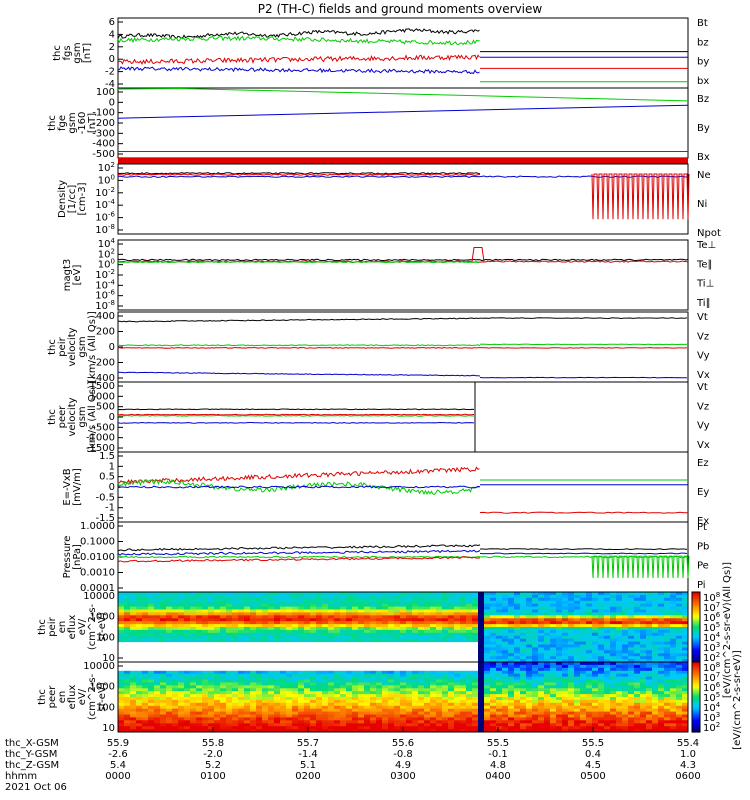  Describe the element at coordinates (105, 229) in the screenshot. I see `y-tick-label: 10-8` at that location.